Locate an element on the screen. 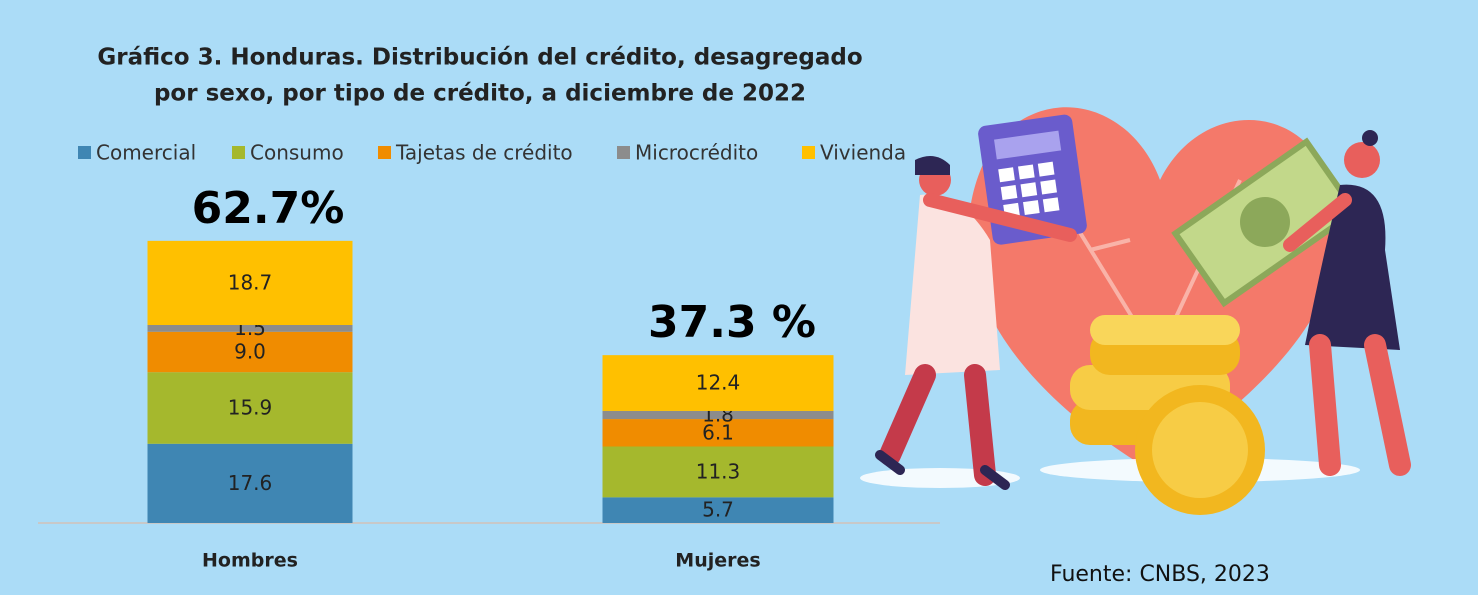 The width and height of the screenshot is (1478, 595). value-label: 15.9 is located at coordinates (250, 408).